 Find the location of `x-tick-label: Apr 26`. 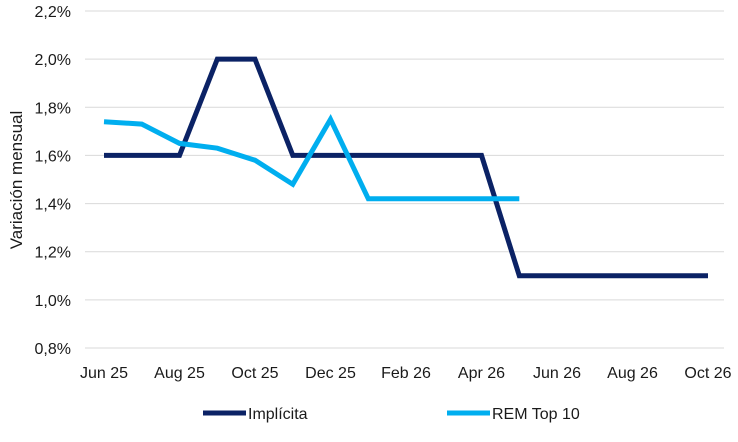

x-tick-label: Apr 26 is located at coordinates (481, 373).